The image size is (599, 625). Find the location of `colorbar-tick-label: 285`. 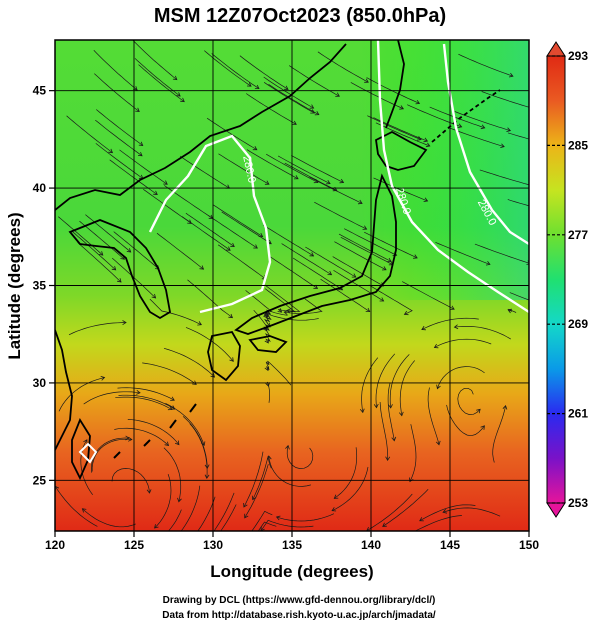

colorbar-tick-label: 285 is located at coordinates (578, 145).